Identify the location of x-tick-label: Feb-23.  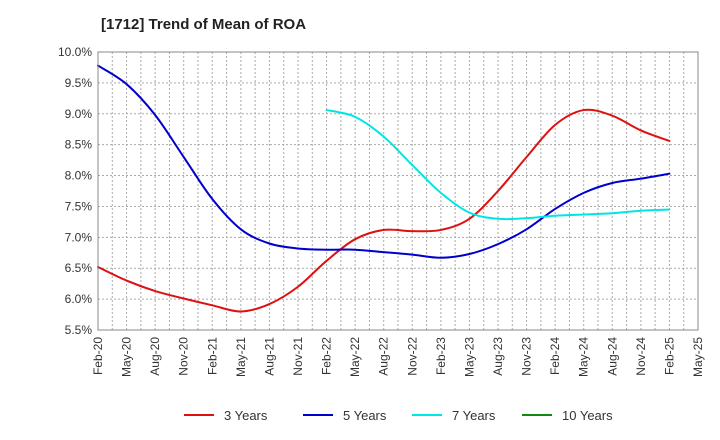
(441, 356).